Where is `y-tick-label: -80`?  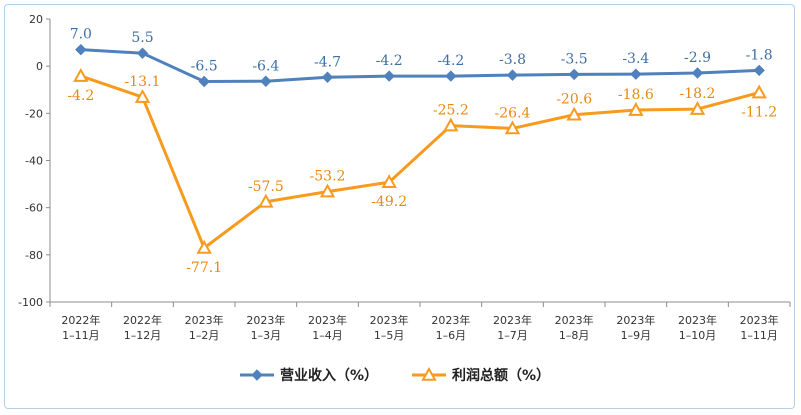 y-tick-label: -80 is located at coordinates (34, 255).